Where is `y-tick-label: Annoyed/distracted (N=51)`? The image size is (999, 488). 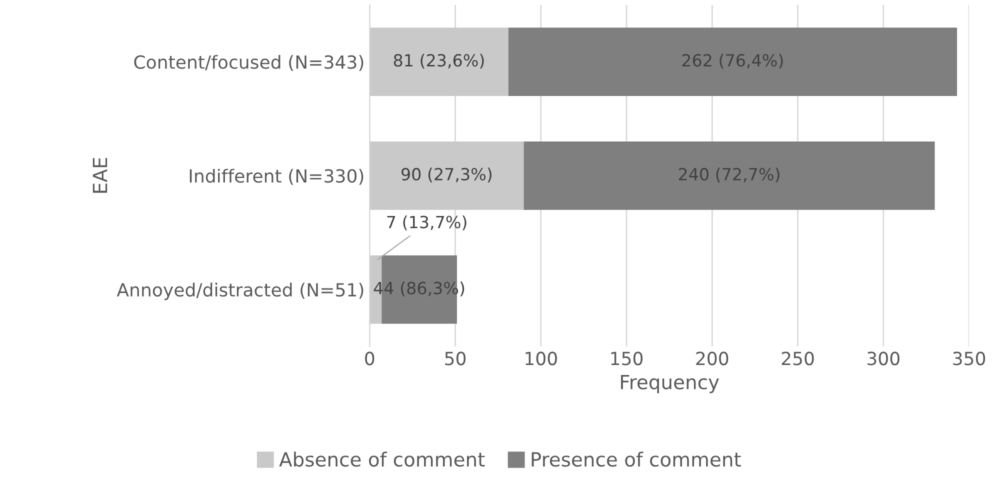
y-tick-label: Annoyed/distracted (N=51) is located at coordinates (240, 291).